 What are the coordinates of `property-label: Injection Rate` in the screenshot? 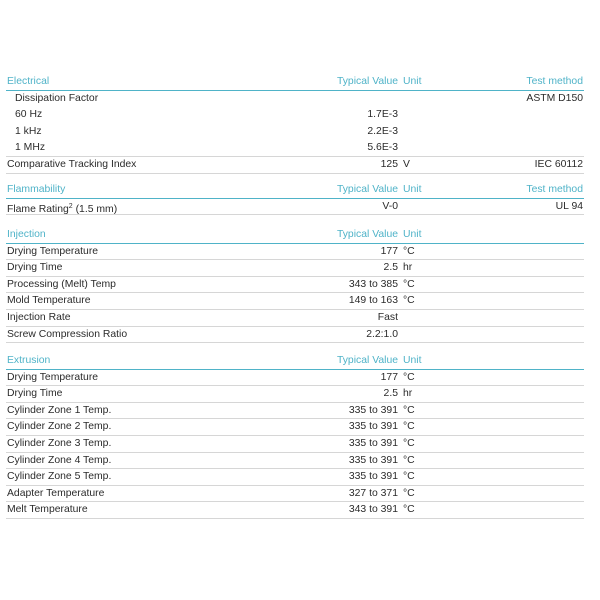 It's located at (39, 317).